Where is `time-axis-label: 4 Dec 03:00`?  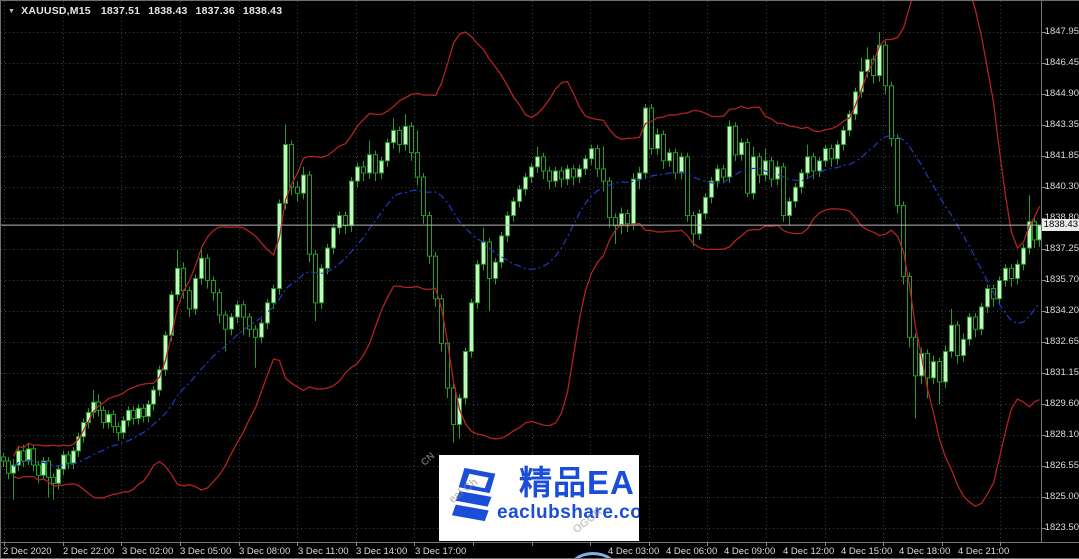
time-axis-label: 4 Dec 03:00 is located at coordinates (634, 551).